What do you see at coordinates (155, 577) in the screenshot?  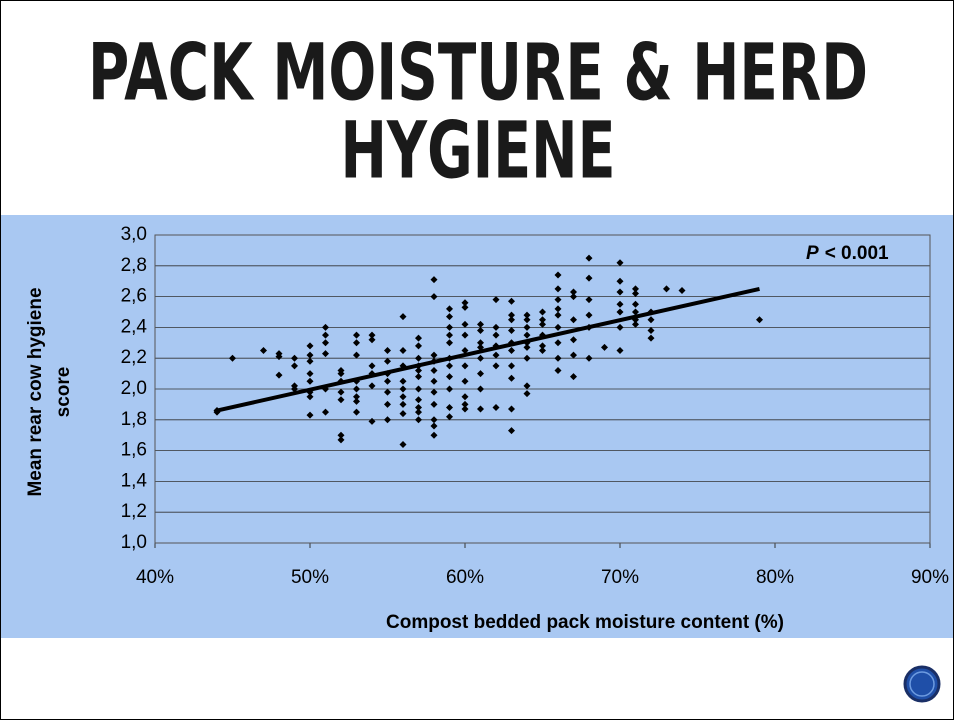 I see `x-tick-label: 40%` at bounding box center [155, 577].